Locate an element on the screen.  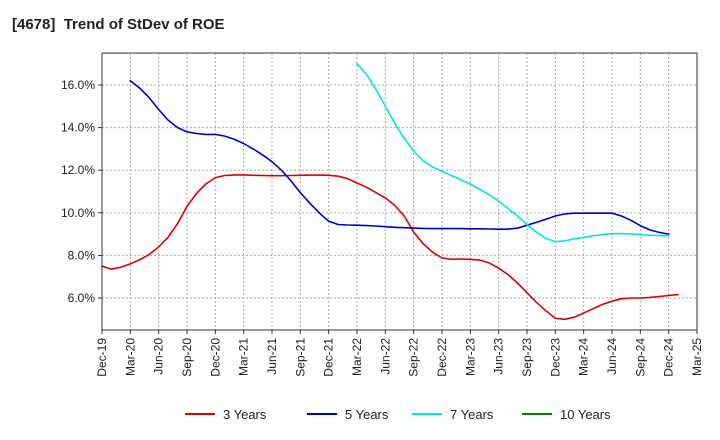
legend-label-10-years: 10 Years is located at coordinates (585, 414).